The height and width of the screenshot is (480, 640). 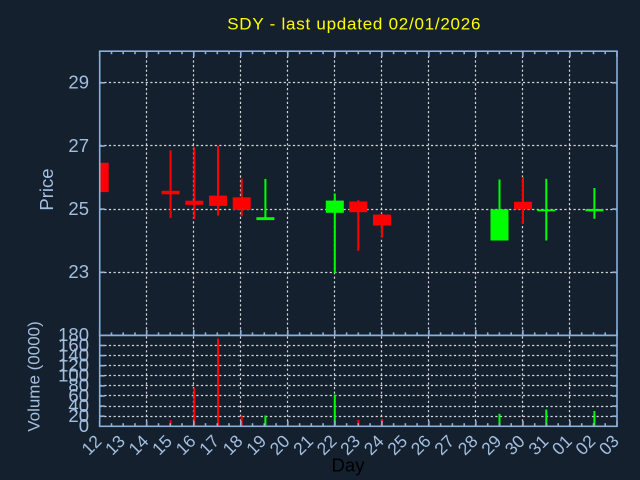 What do you see at coordinates (34, 376) in the screenshot?
I see `svg-text: Volume (0000)` at bounding box center [34, 376].